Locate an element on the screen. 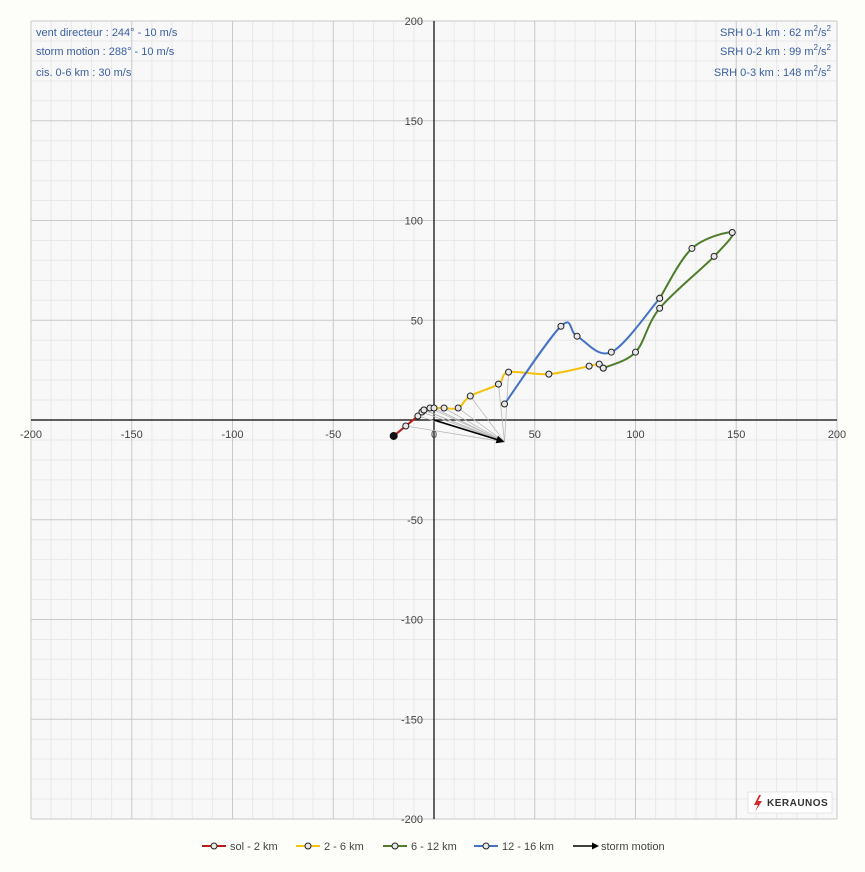 The image size is (865, 872). y-tick-label: -200 is located at coordinates (412, 820).